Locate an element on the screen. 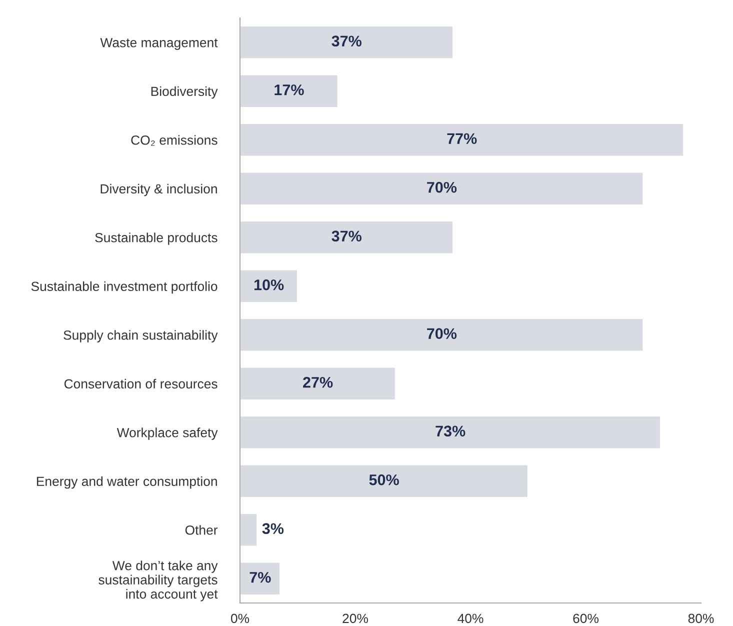 This screenshot has height=626, width=733. y-tick-label: Sustainable investment portfolio is located at coordinates (124, 287).